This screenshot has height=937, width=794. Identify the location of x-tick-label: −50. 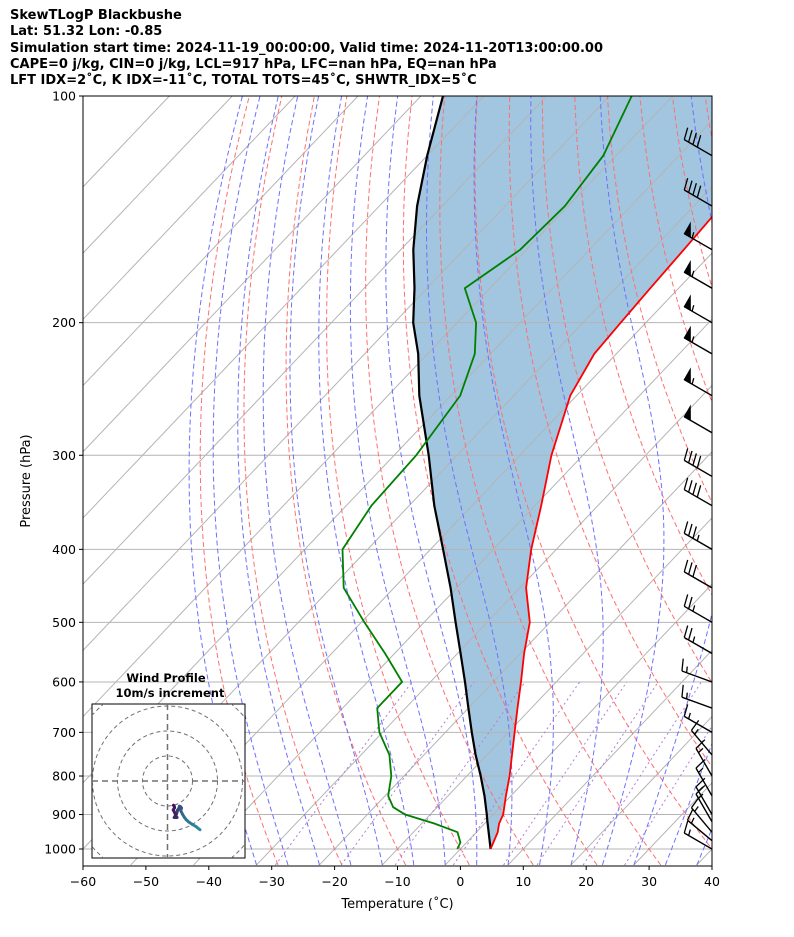
(146, 881).